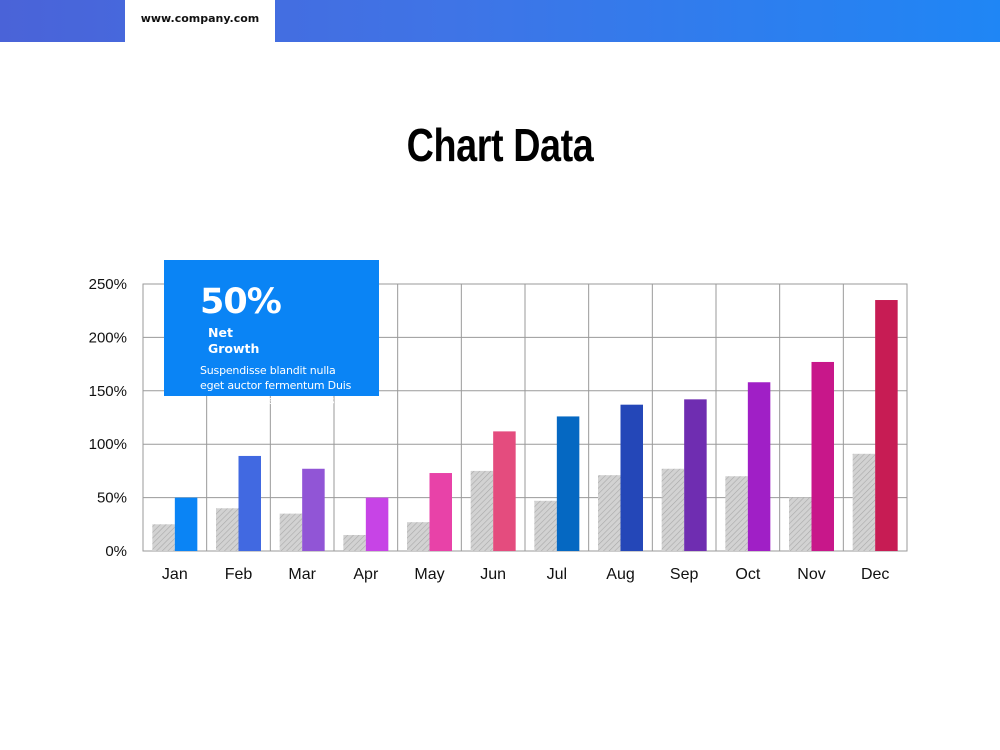 Image resolution: width=1000 pixels, height=750 pixels. I want to click on bar-baseline-jun, so click(482, 510).